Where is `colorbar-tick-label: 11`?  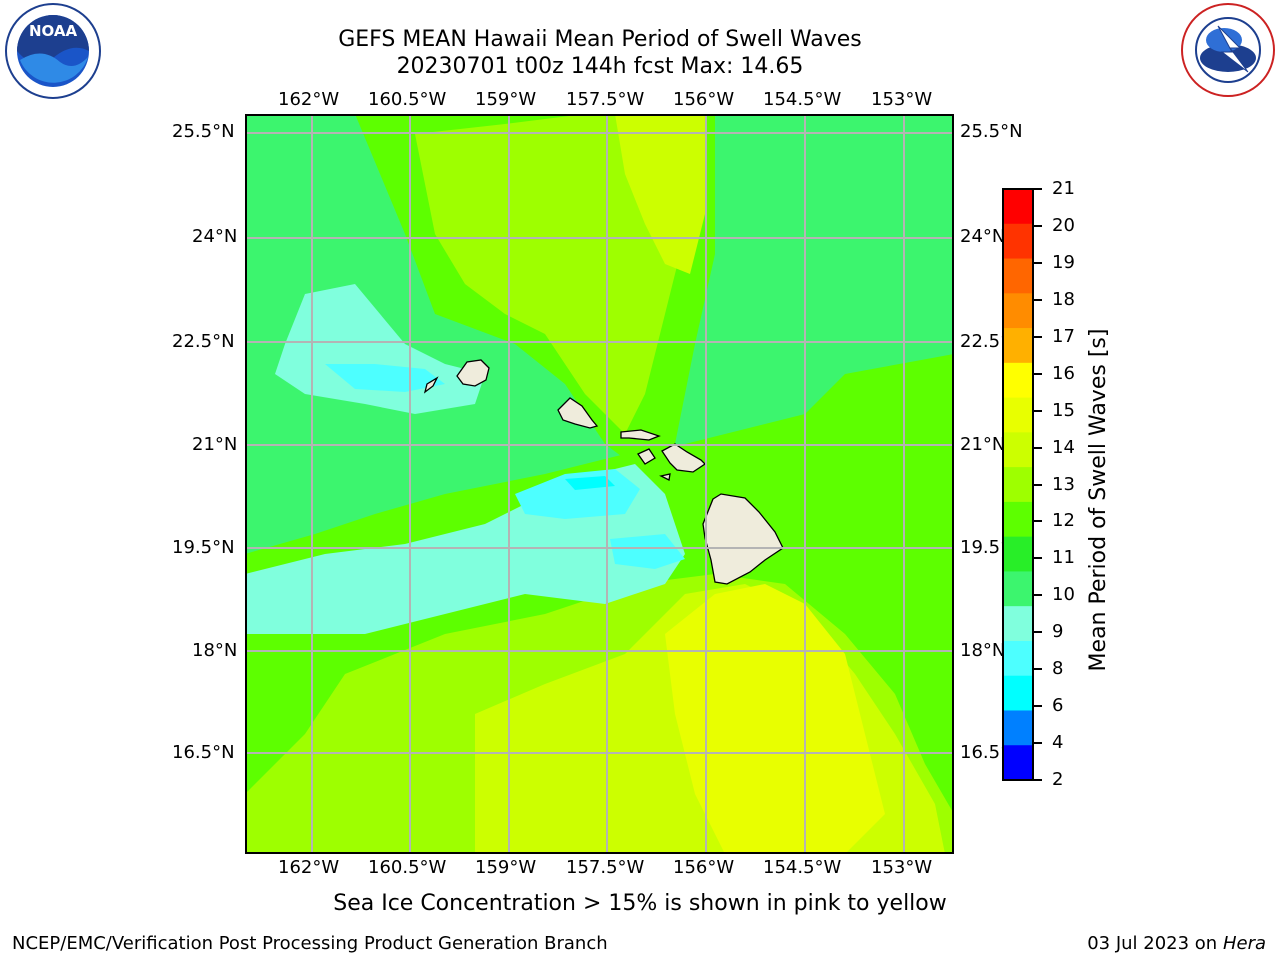
colorbar-tick-label: 11 is located at coordinates (1063, 558).